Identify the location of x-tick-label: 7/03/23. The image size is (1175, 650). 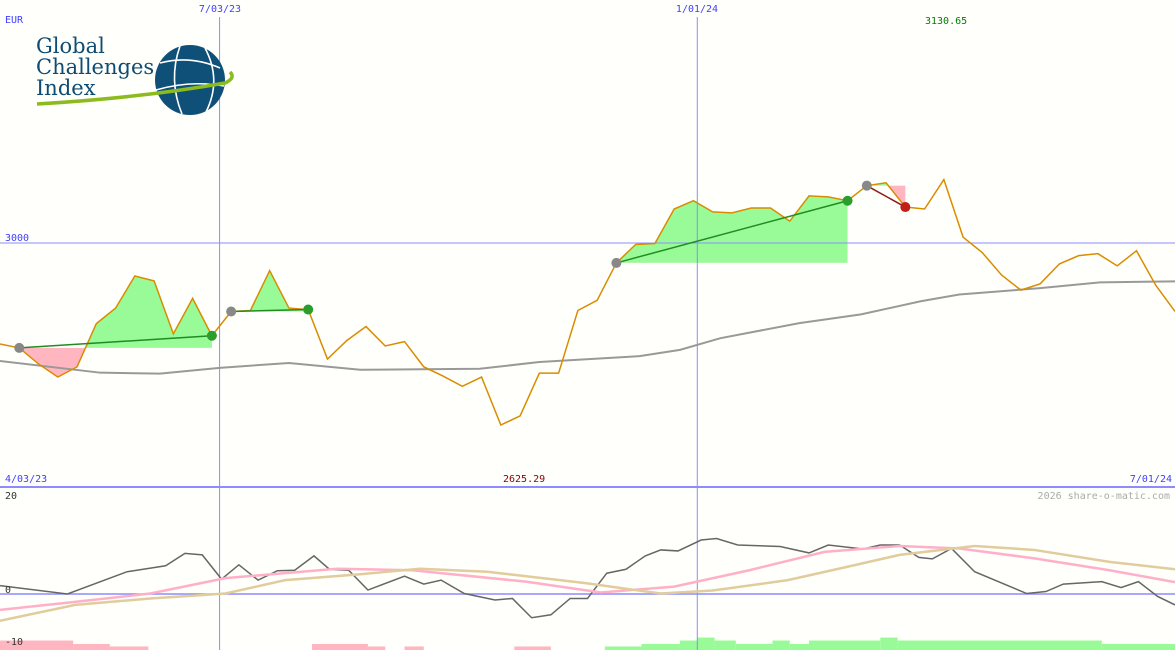
(220, 9).